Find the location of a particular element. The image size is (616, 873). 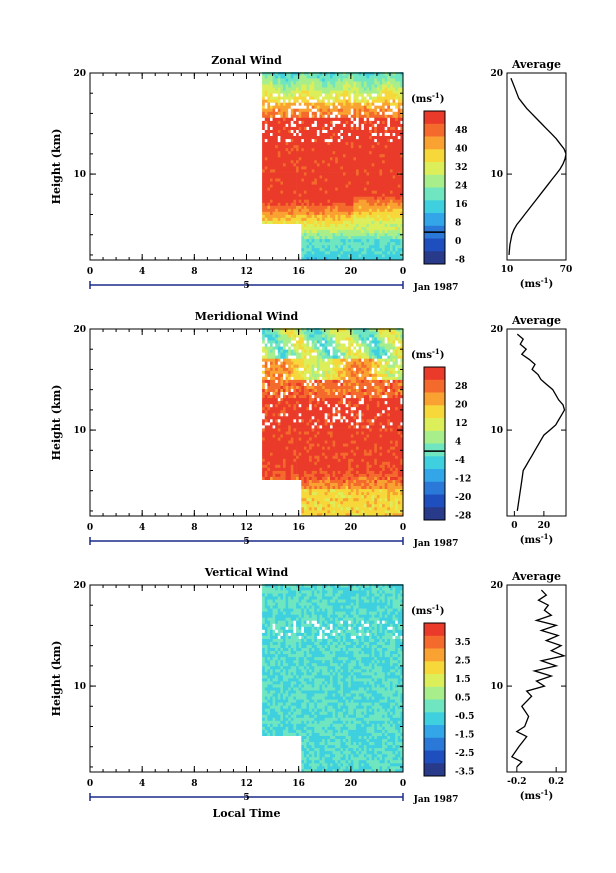

colorbar-label: 32 is located at coordinates (461, 168).